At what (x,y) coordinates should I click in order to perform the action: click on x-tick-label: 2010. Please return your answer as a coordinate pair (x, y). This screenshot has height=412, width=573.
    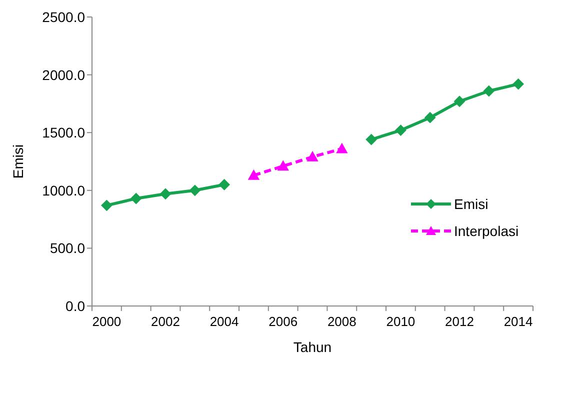
    Looking at the image, I should click on (401, 321).